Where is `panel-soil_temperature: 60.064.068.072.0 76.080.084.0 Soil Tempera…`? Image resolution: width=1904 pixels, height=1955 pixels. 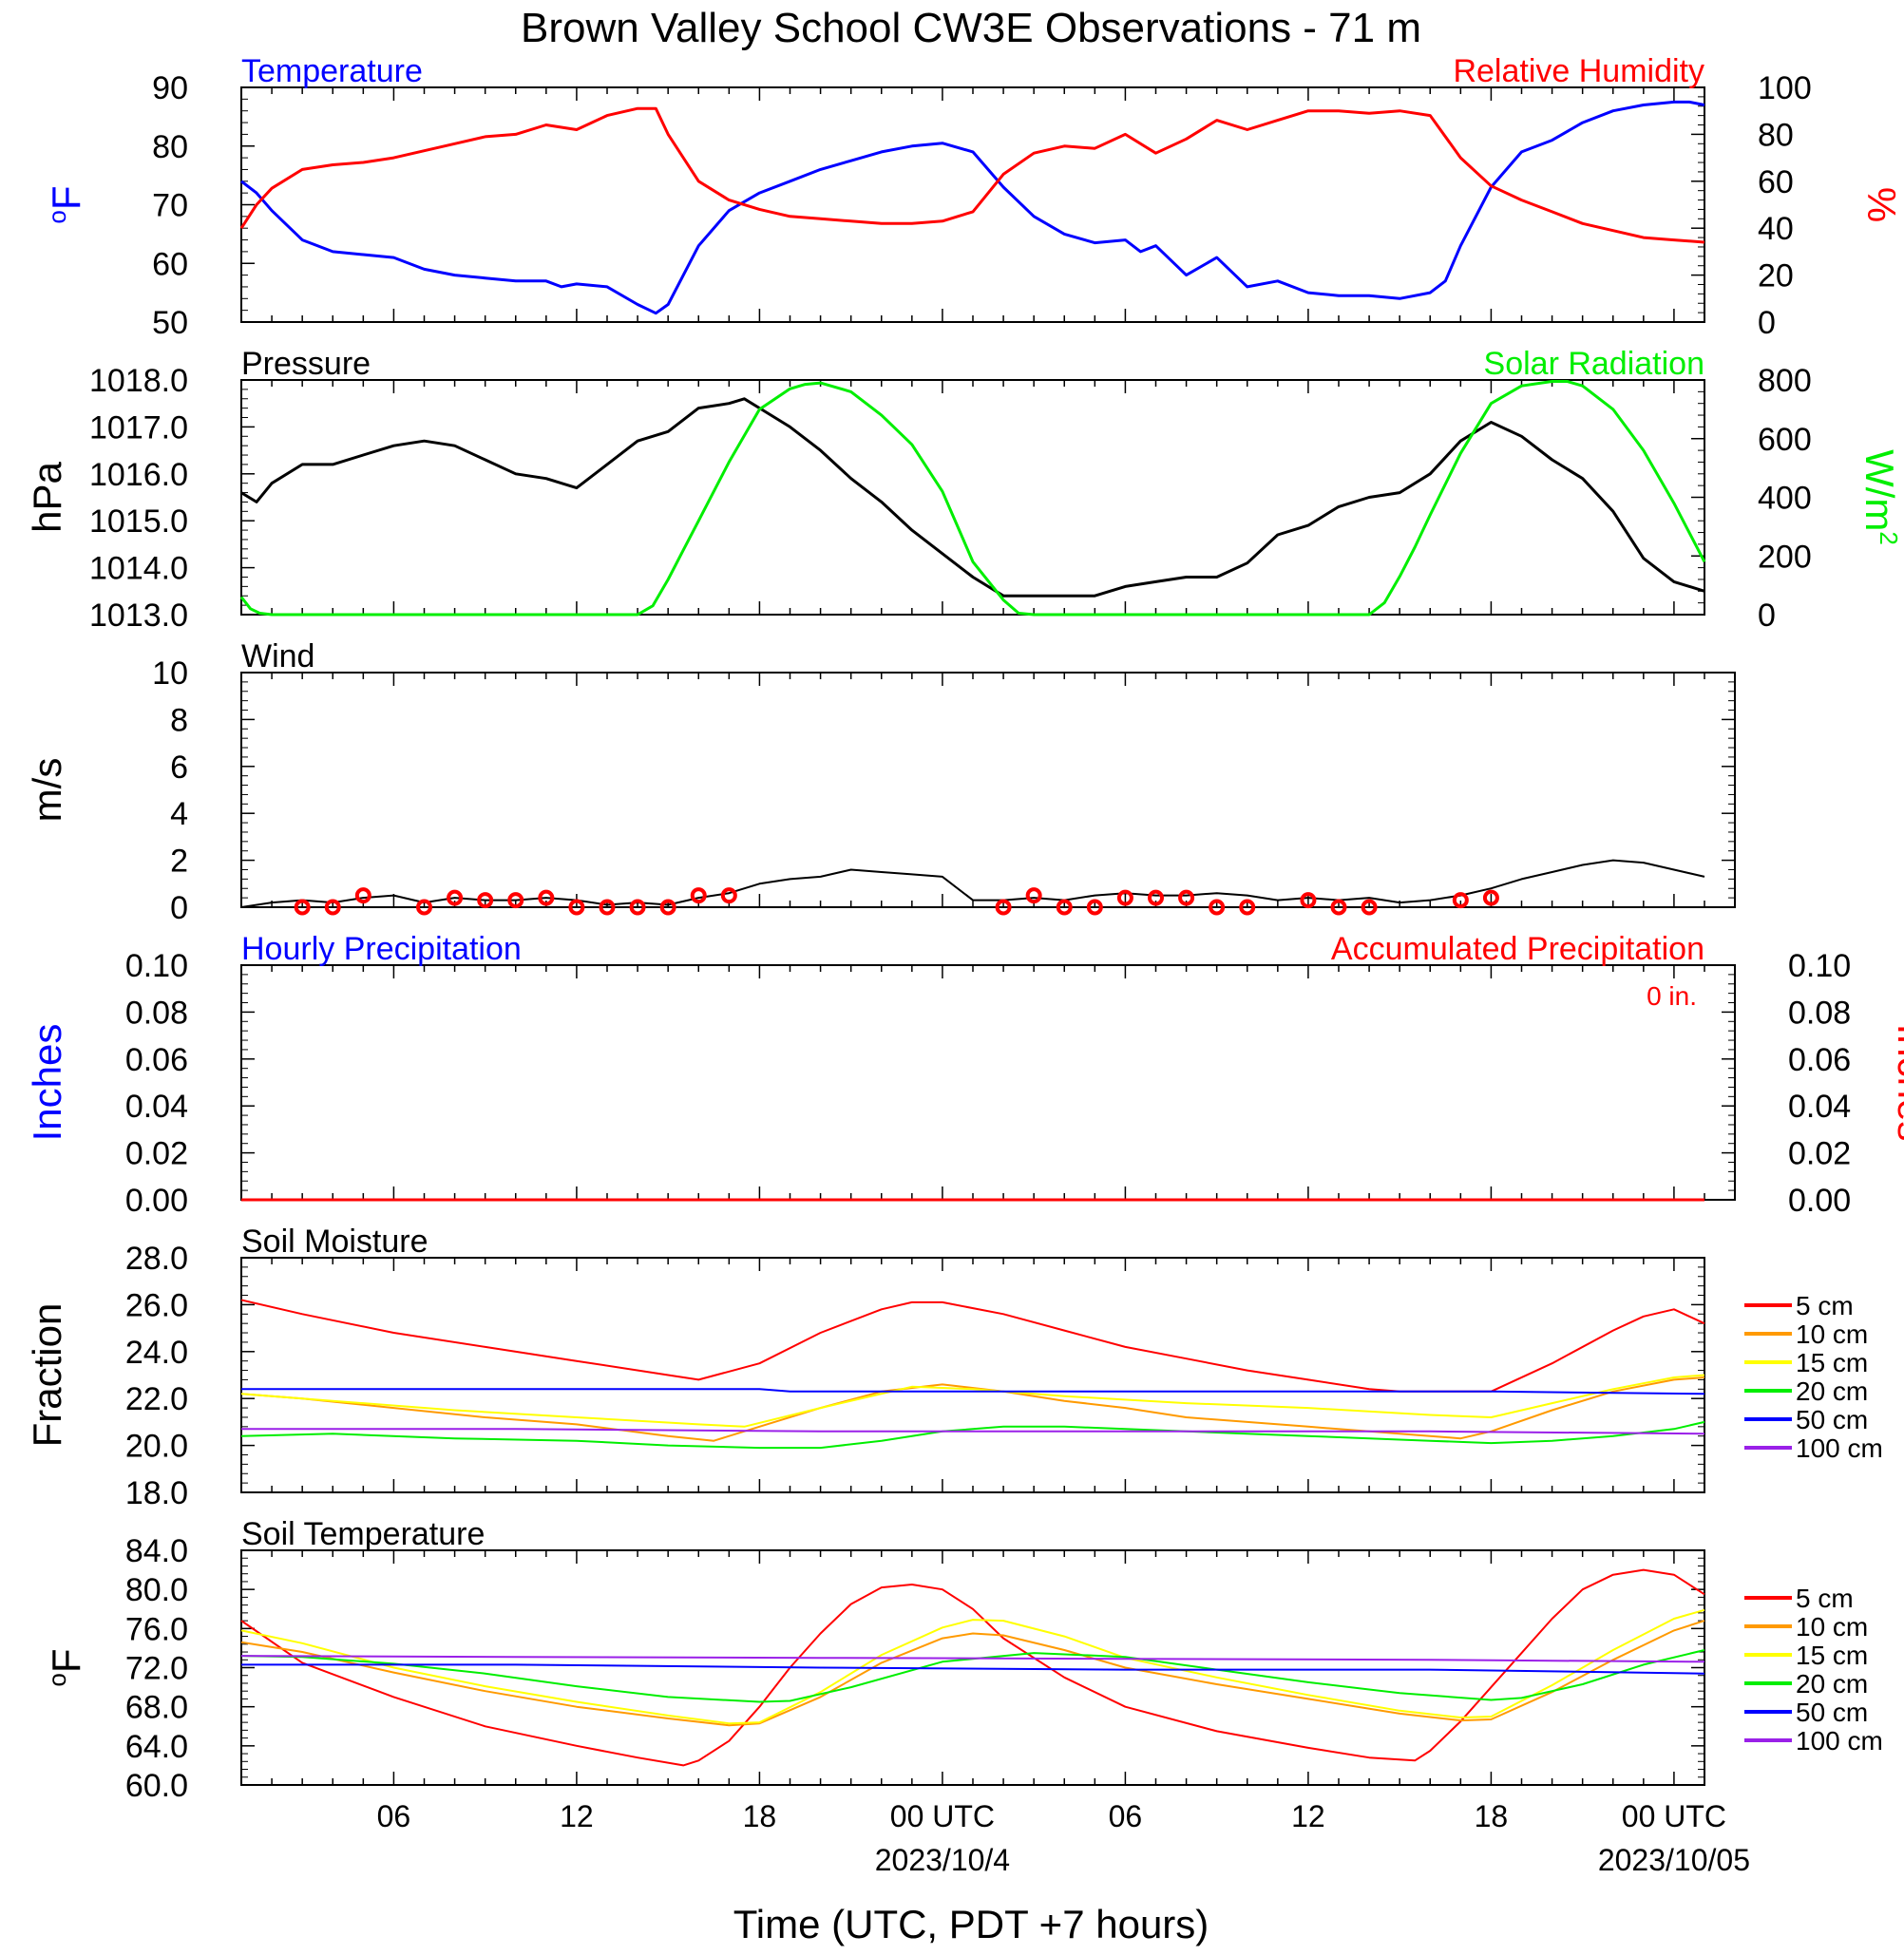 panel-soil_temperature: 60.064.068.072.0 76.080.084.0 Soil Tempera… is located at coordinates (963, 1660).